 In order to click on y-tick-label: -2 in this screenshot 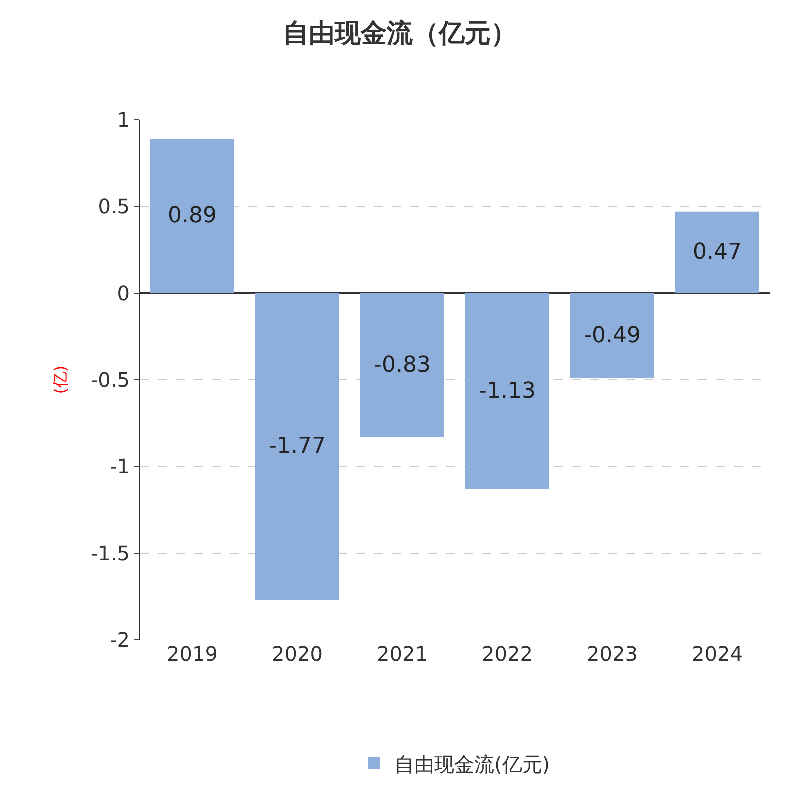, I will do `click(120, 640)`.